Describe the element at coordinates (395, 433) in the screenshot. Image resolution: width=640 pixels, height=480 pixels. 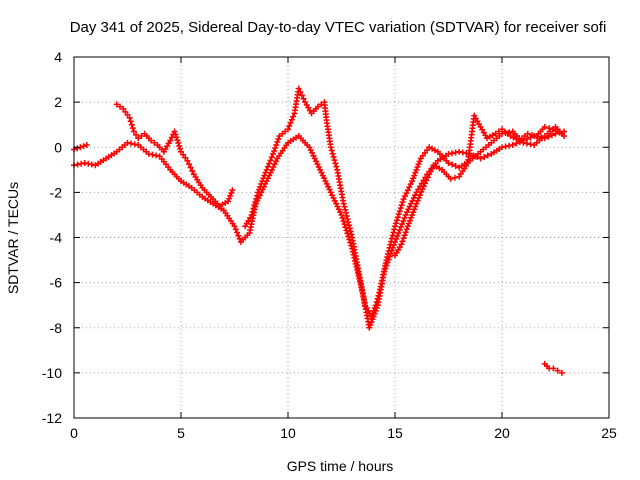
I see `x-tick-label: 15` at that location.